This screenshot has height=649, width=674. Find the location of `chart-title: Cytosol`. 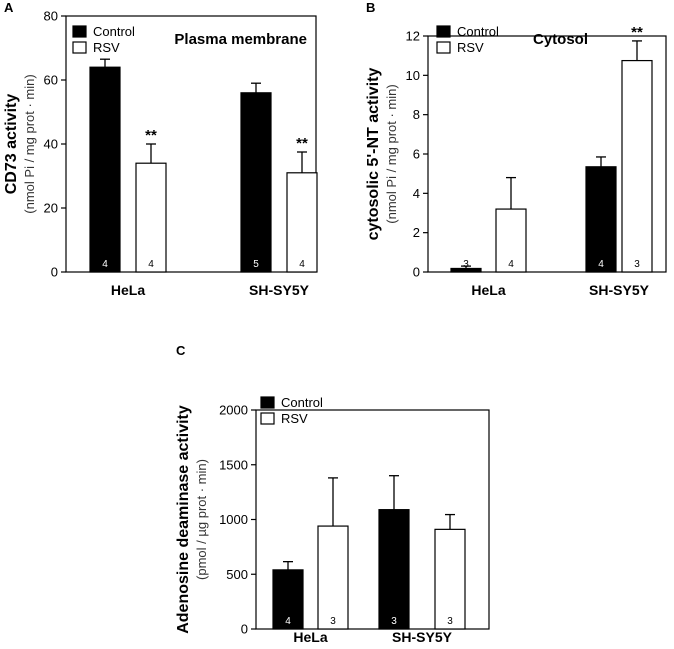

chart-title: Cytosol is located at coordinates (560, 39).